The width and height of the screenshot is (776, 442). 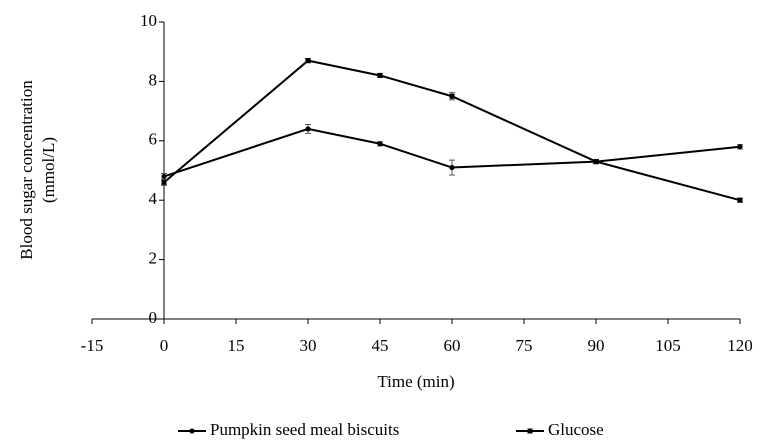 I want to click on x-tick-label: 75, so click(x=524, y=345).